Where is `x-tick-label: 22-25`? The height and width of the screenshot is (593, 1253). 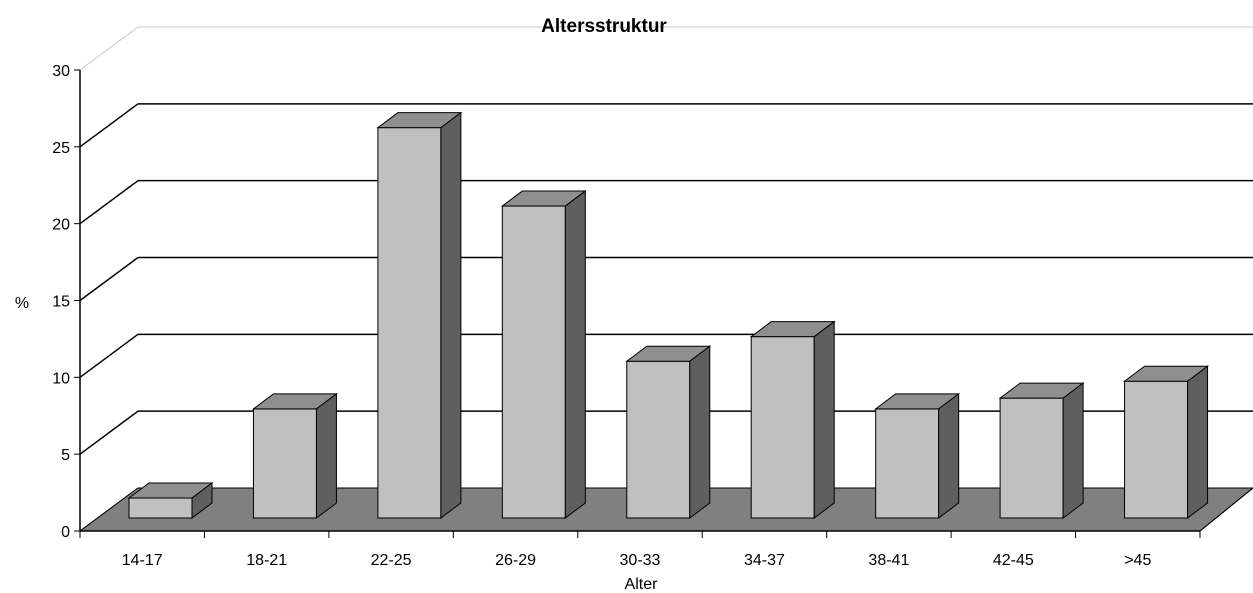
x-tick-label: 22-25 is located at coordinates (391, 560).